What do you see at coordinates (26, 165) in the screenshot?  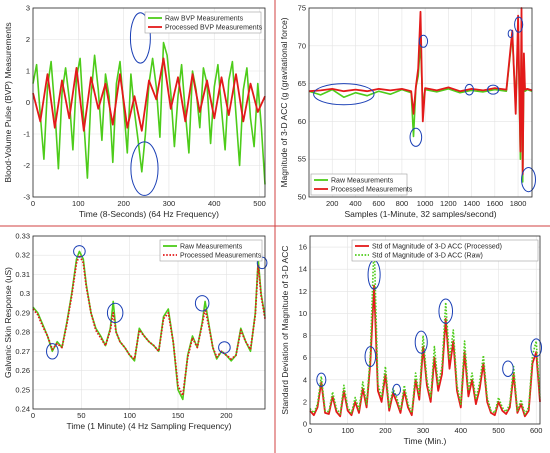 I see `y-tick-label: -2` at bounding box center [26, 165].